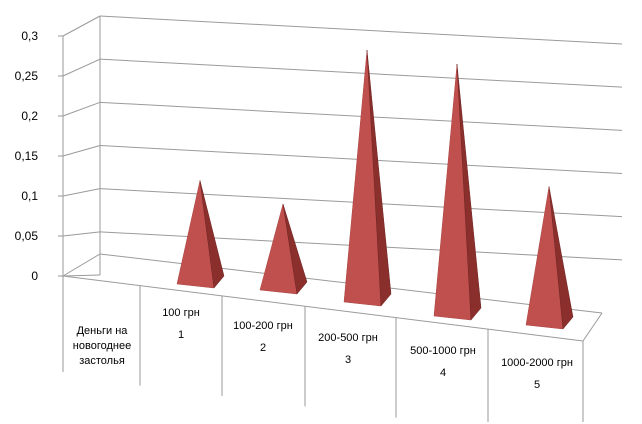 The image size is (642, 424). What do you see at coordinates (102, 361) in the screenshot?
I see `row-header-label: застолья` at bounding box center [102, 361].